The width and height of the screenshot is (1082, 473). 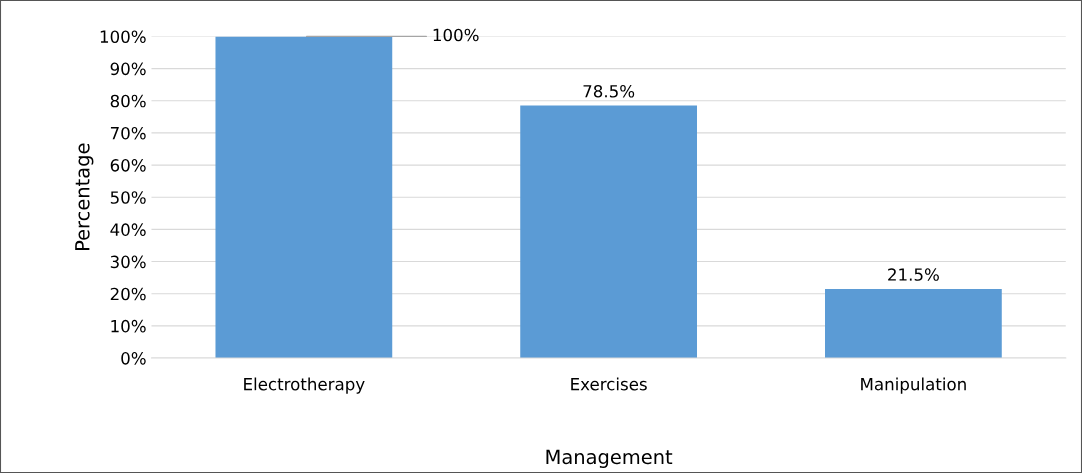 I want to click on y-tick-label: 10%, so click(x=128, y=326).